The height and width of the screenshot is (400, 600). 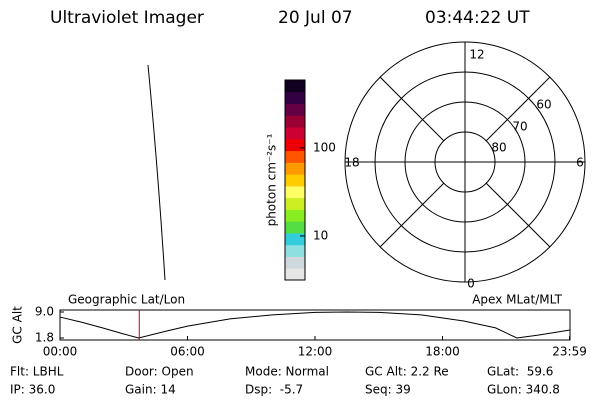 What do you see at coordinates (315, 352) in the screenshot?
I see `x-tick-label: 12:00` at bounding box center [315, 352].